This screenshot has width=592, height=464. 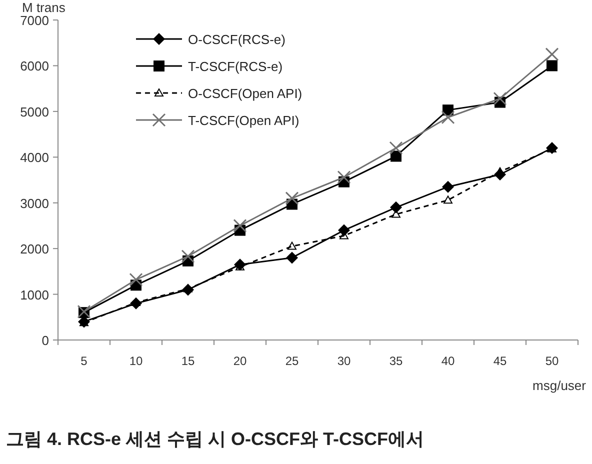 I want to click on y-axis-title: M trans, so click(x=44, y=7).